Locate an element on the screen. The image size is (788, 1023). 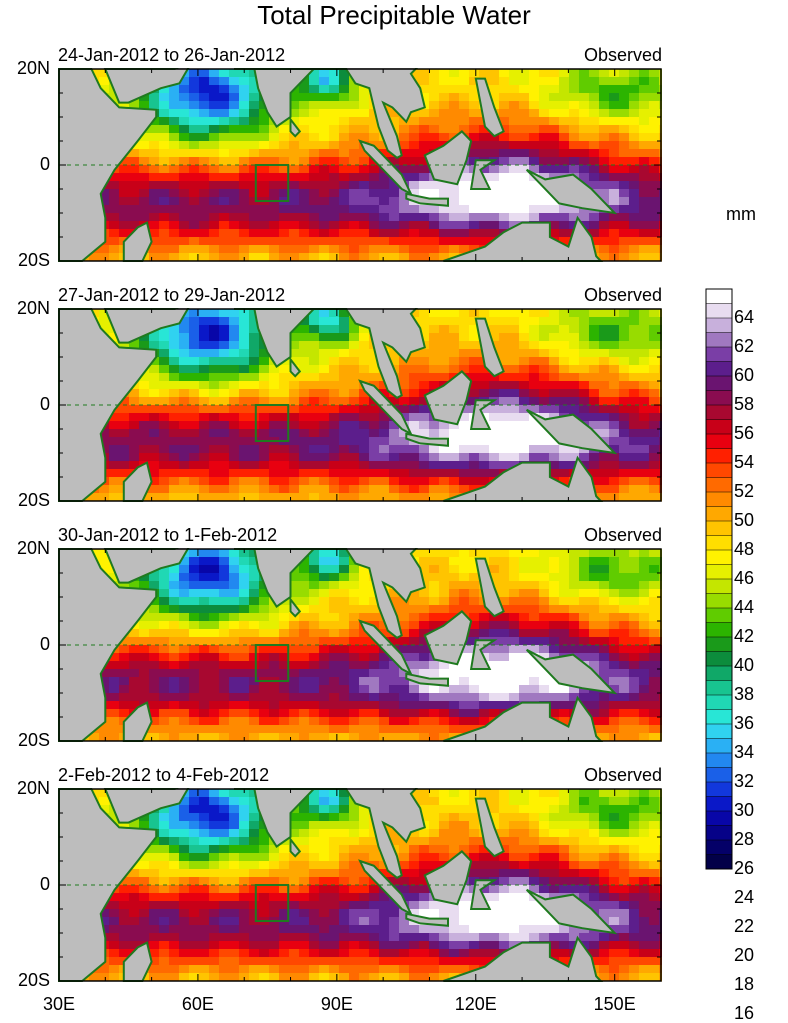
panel-date-range: 30-Jan-2012 to 1-Feb-2012 is located at coordinates (167, 535).